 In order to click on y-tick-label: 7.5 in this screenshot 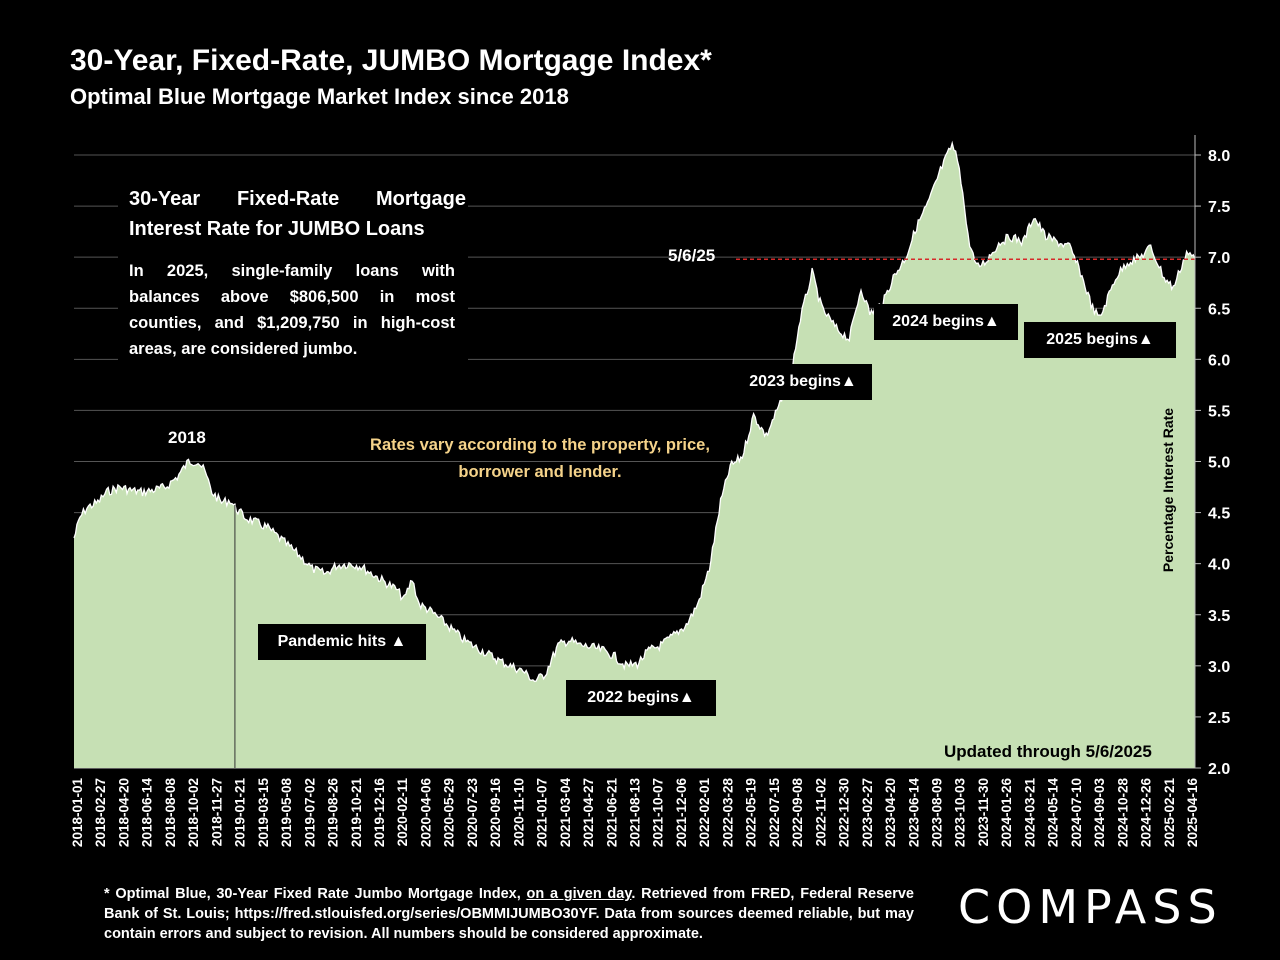, I will do `click(1219, 207)`.